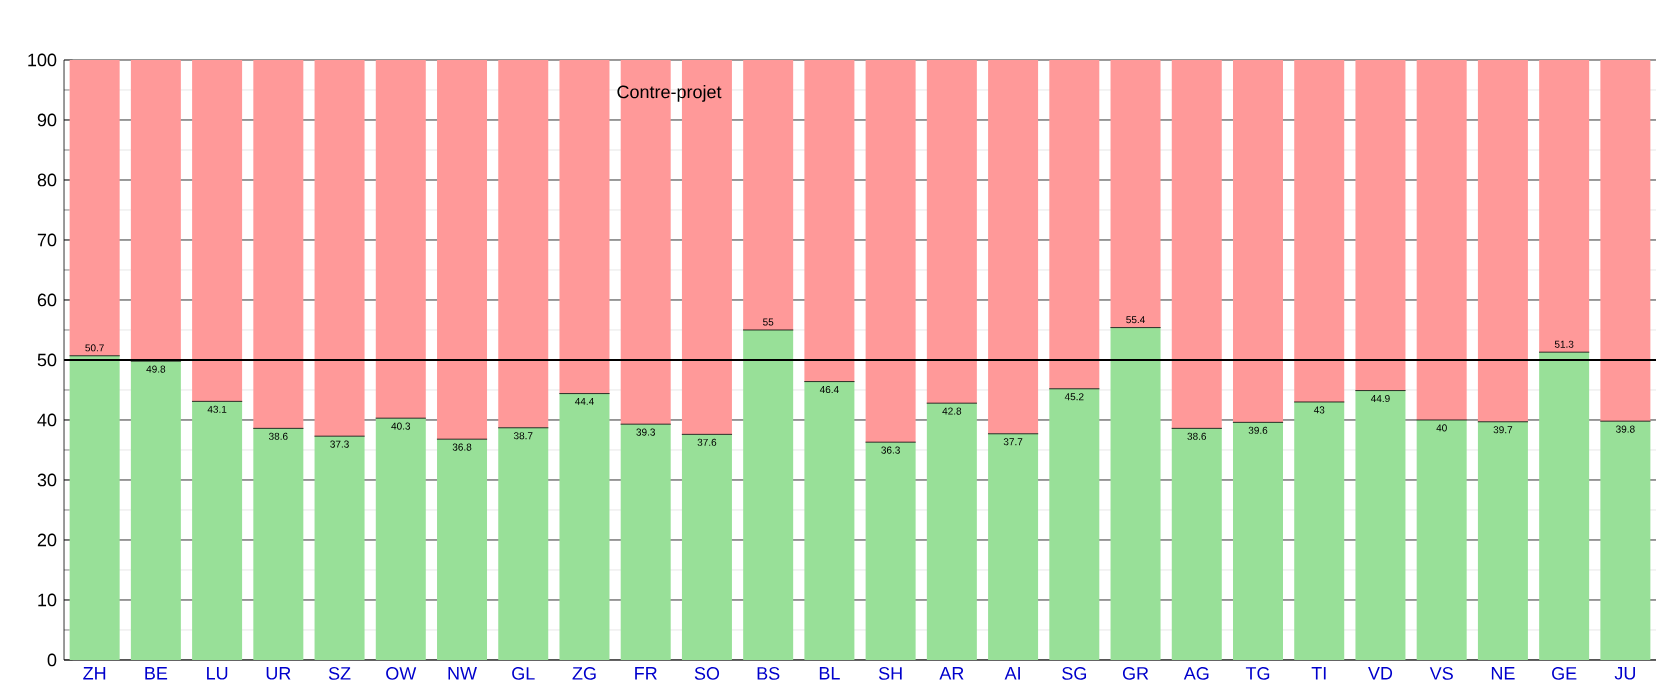 The width and height of the screenshot is (1670, 700). Describe the element at coordinates (1564, 673) in the screenshot. I see `x-tick-label: GE` at that location.